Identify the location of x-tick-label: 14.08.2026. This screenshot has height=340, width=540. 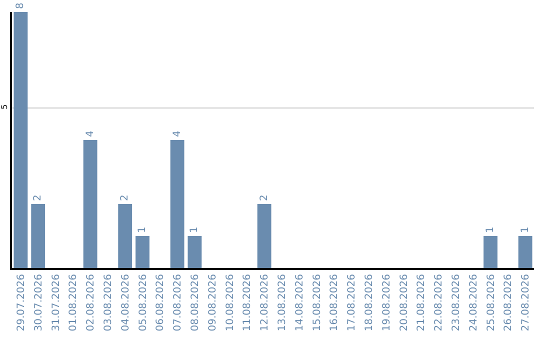
(300, 303).